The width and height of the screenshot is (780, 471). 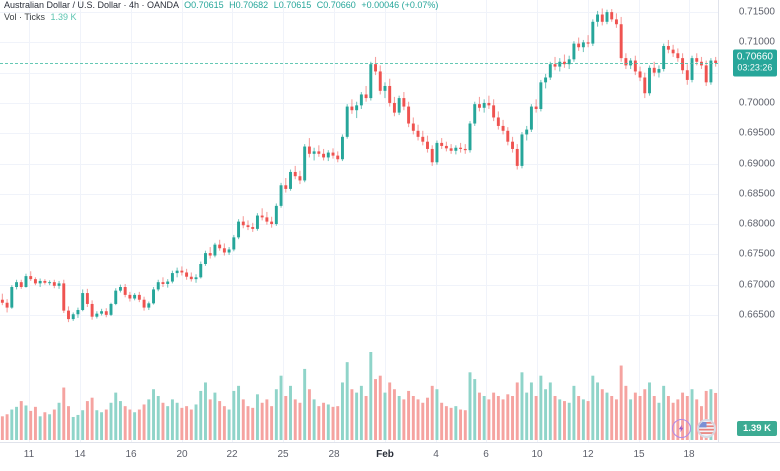 I want to click on ohlc-open: O0.70615, so click(x=204, y=5).